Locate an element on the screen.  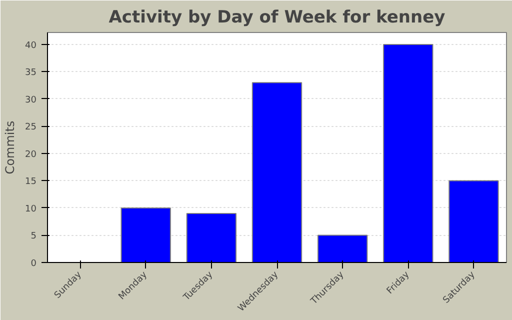
y-tick-label: 30 is located at coordinates (31, 100).